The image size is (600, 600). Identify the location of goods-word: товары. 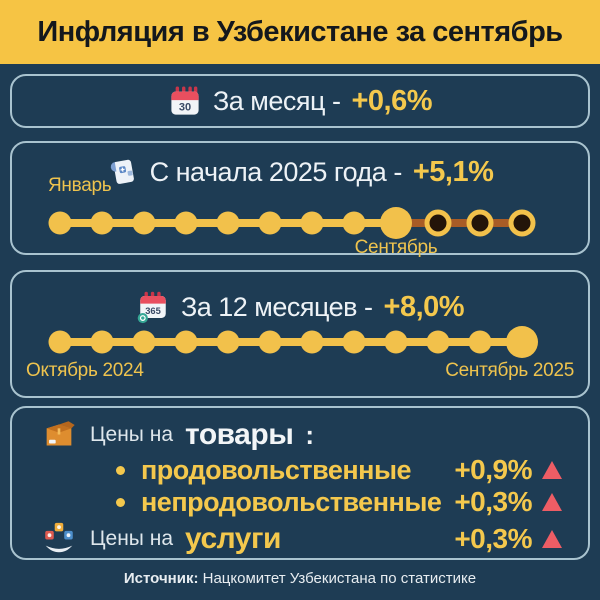
(239, 434).